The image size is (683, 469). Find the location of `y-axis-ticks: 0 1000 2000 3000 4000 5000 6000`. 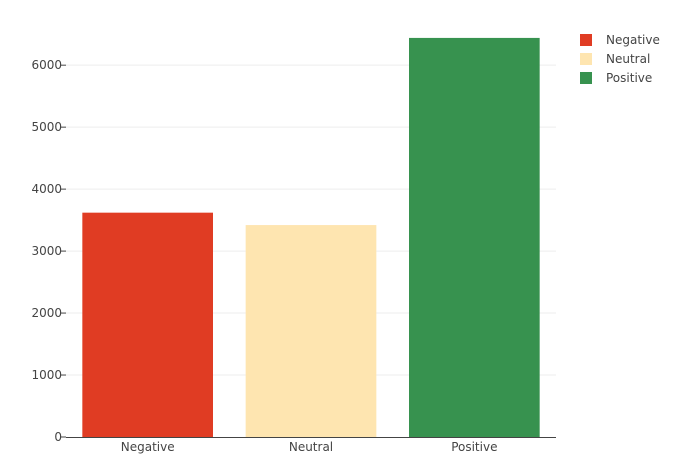

y-axis-ticks: 0 1000 2000 3000 4000 5000 6000 is located at coordinates (48, 251).